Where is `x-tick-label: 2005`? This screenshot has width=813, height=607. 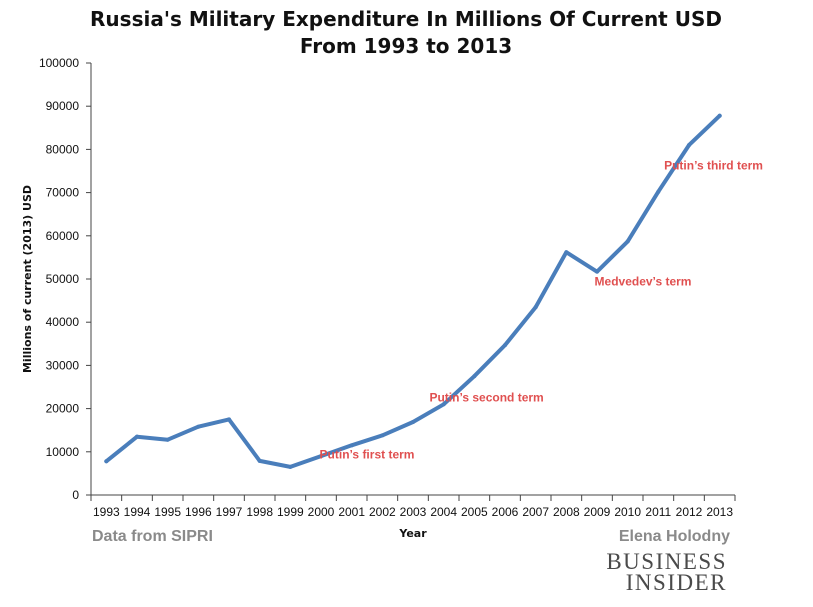 x-tick-label: 2005 is located at coordinates (474, 512).